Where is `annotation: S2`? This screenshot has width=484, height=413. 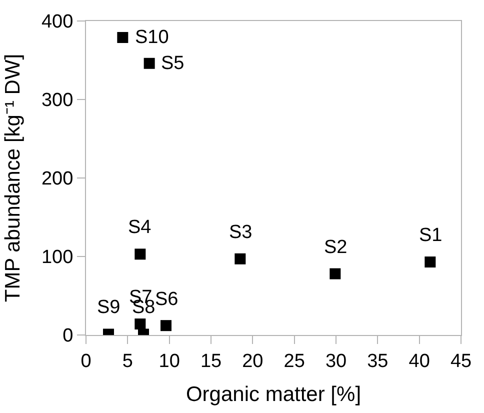
annotation: S2 is located at coordinates (336, 247).